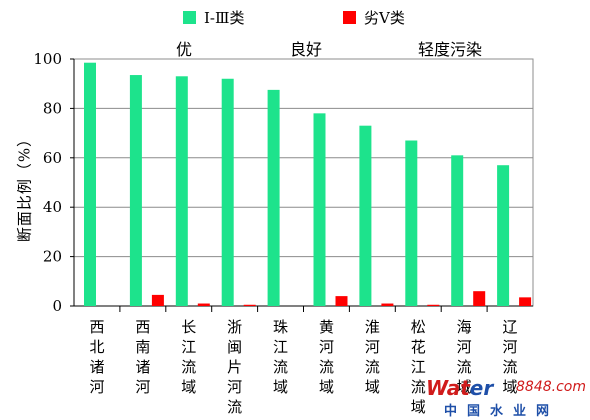 This screenshot has width=590, height=420. What do you see at coordinates (188, 357) in the screenshot?
I see `x-tick-label: 长江流域` at bounding box center [188, 357].